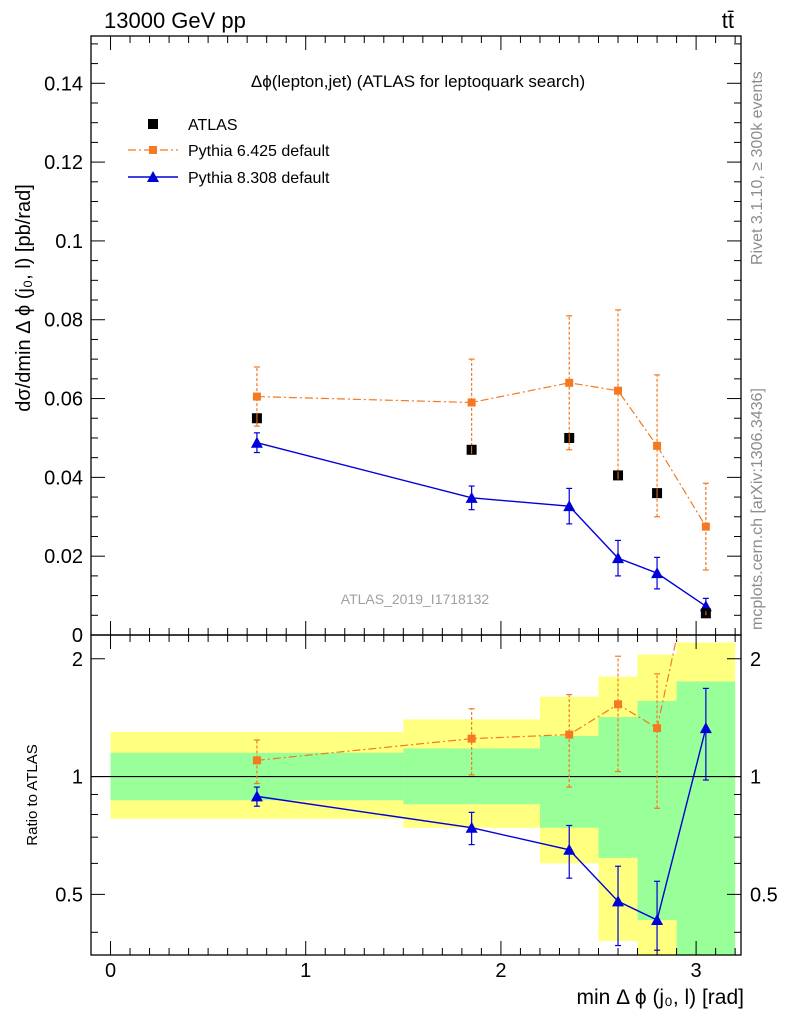  What do you see at coordinates (63, 84) in the screenshot?
I see `y-tick-label: 0.14` at bounding box center [63, 84].